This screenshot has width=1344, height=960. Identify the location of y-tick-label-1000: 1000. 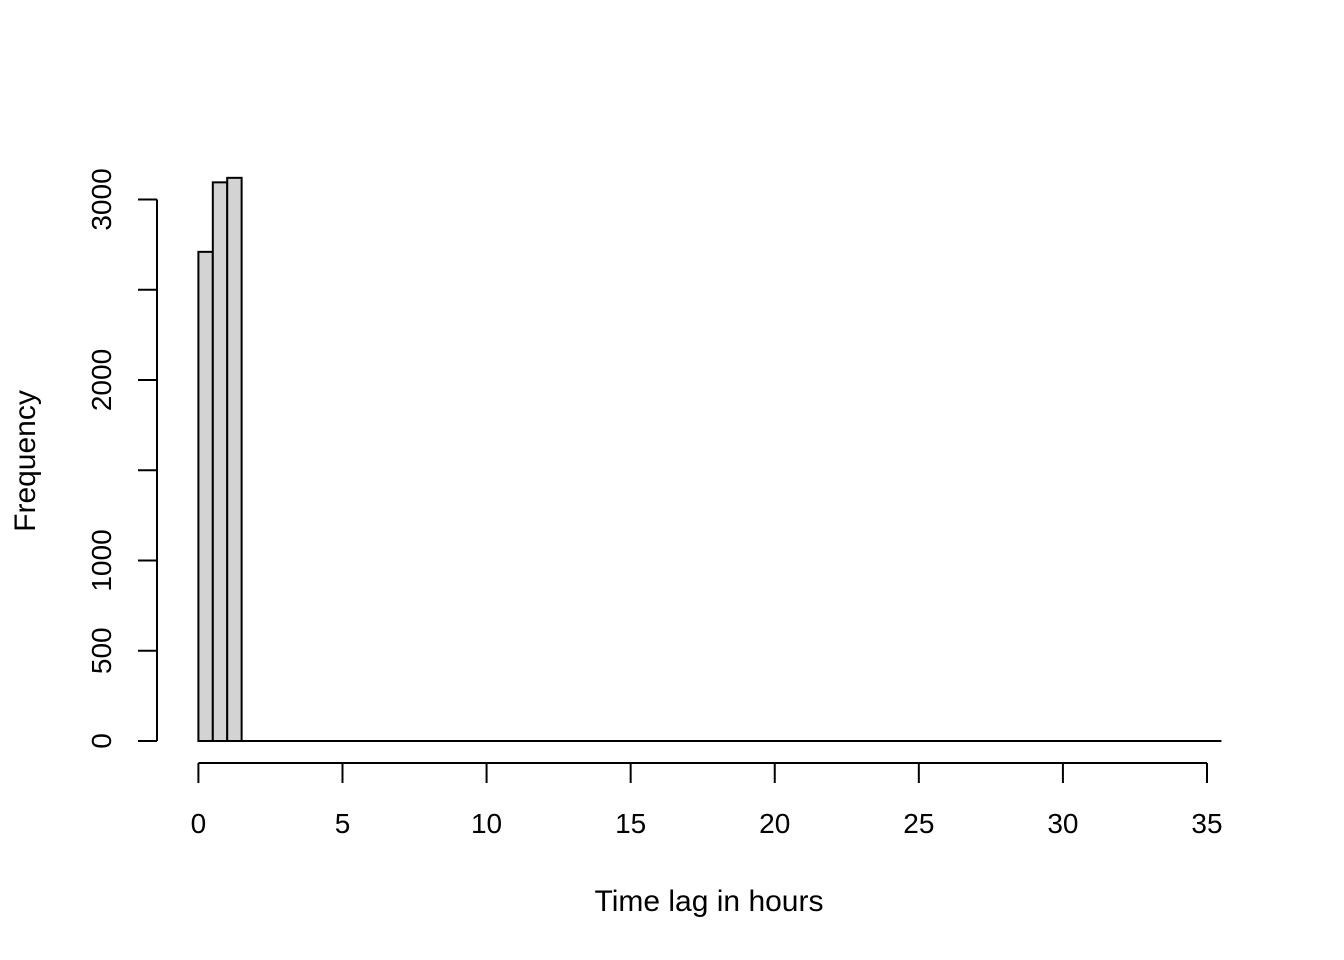
(101, 560).